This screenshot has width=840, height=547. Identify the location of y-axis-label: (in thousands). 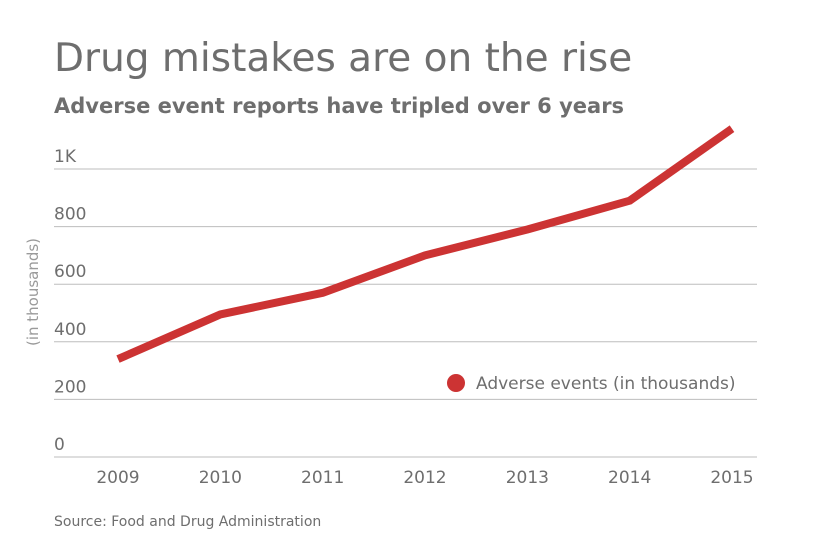
(33, 292).